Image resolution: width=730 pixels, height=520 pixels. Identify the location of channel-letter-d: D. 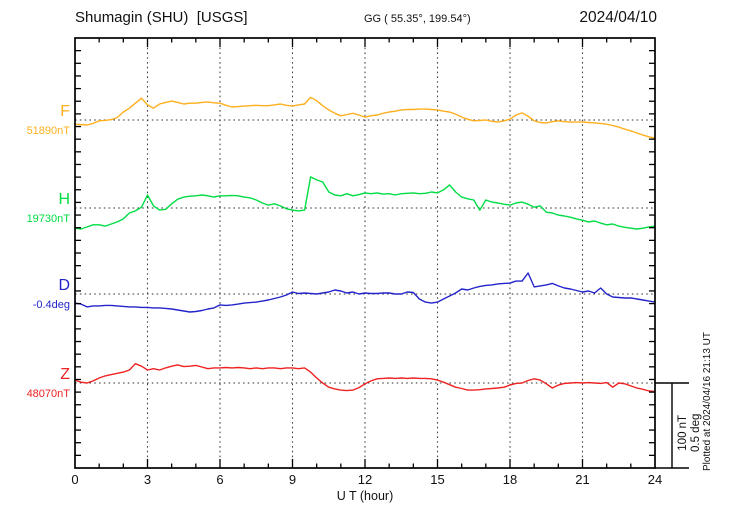
(64, 285).